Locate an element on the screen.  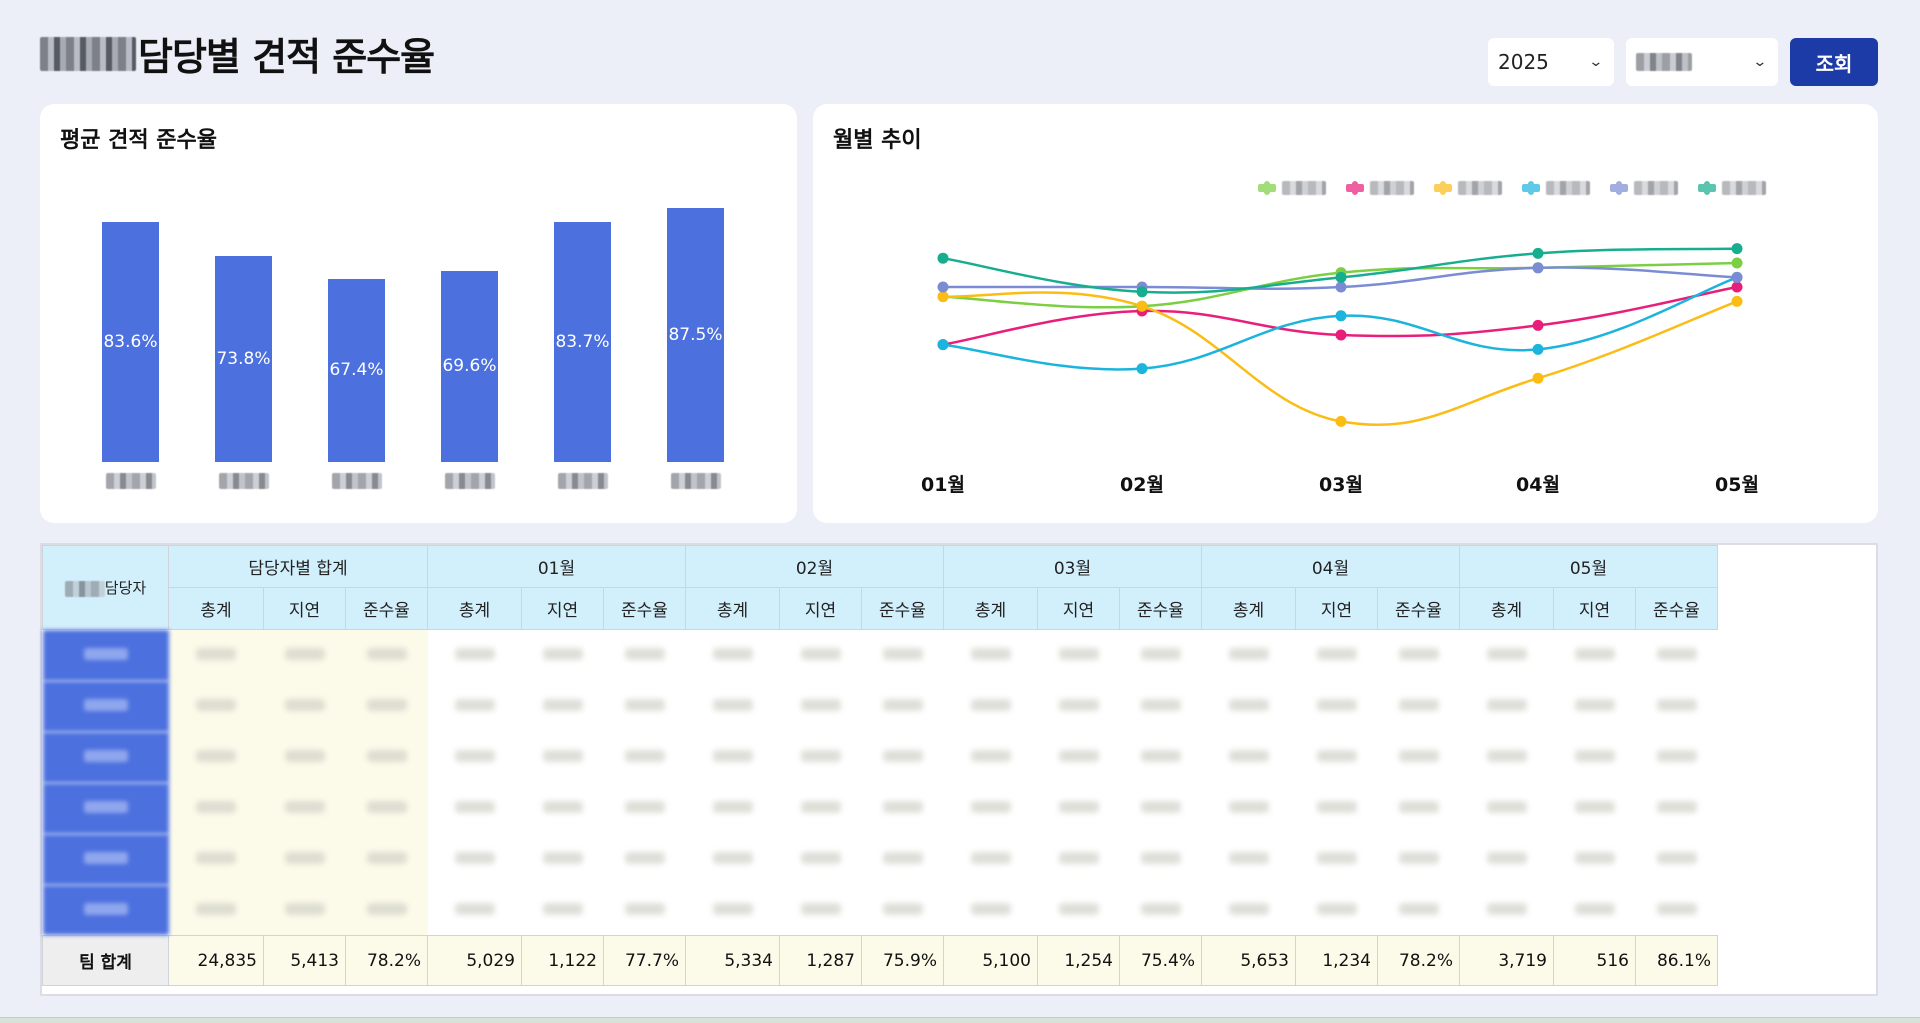
team-select: ⌄ is located at coordinates (1702, 62).